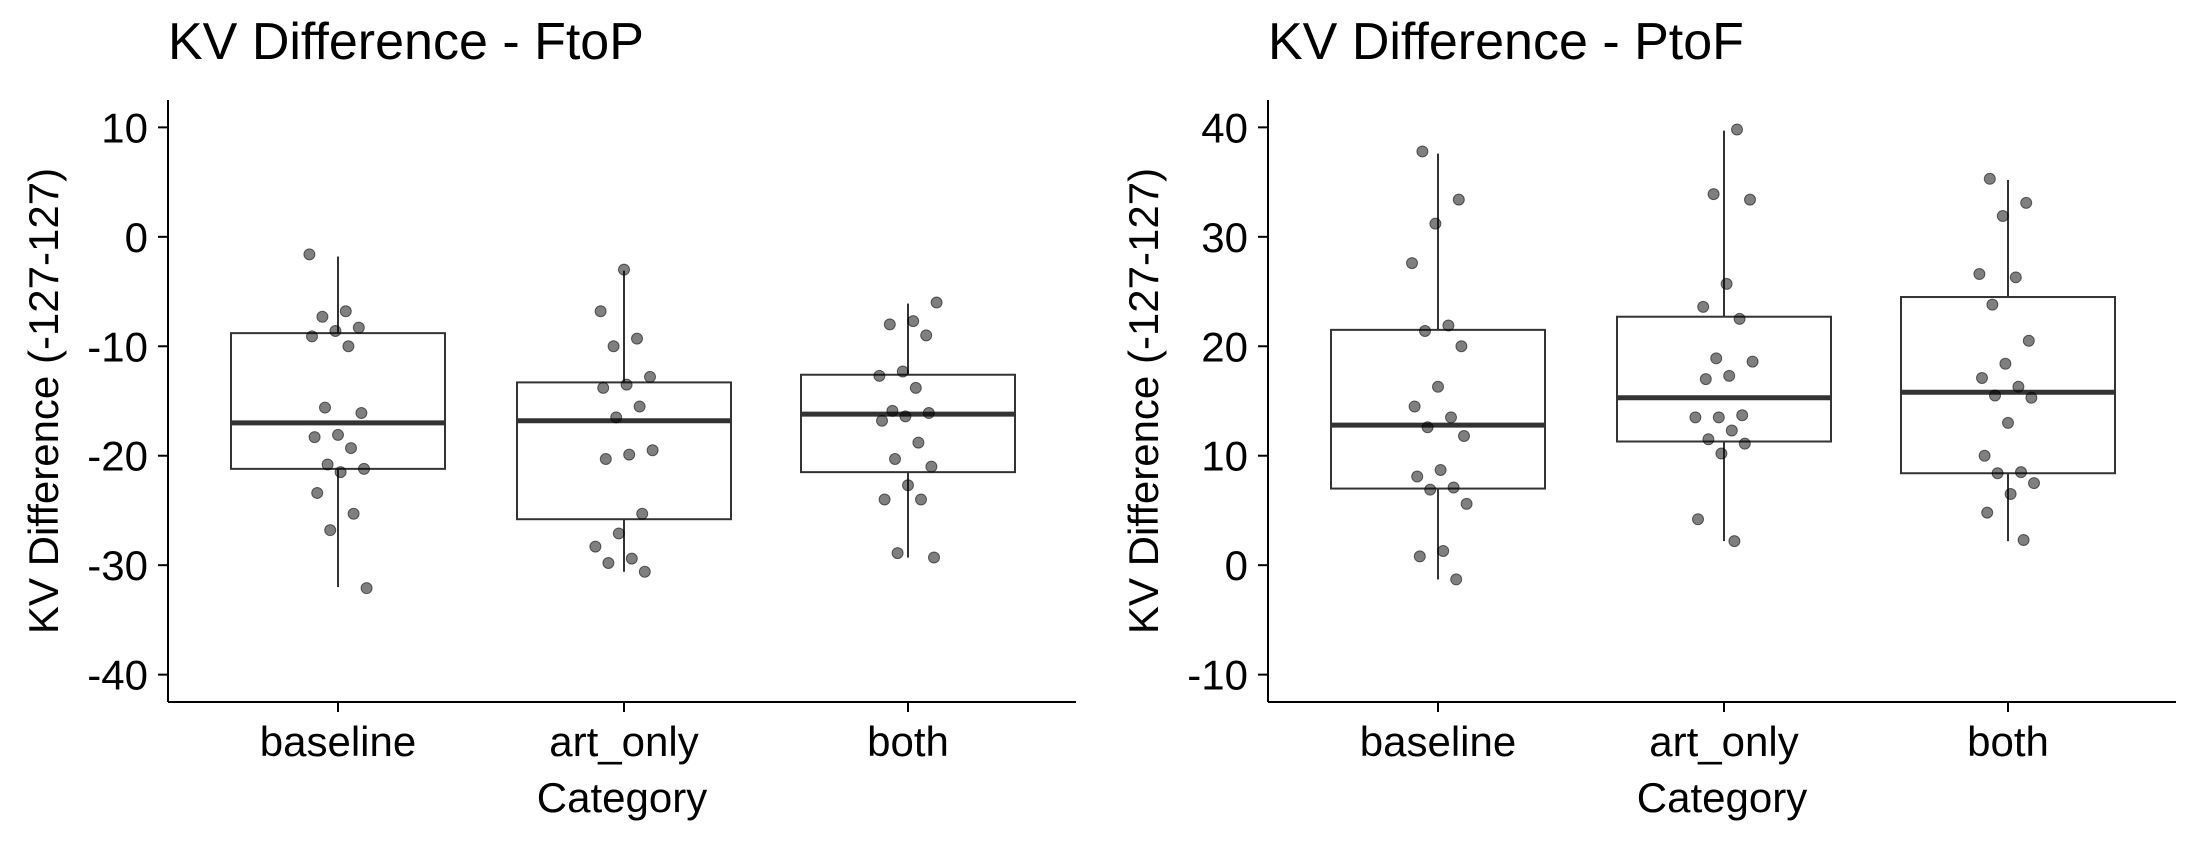 Image resolution: width=2200 pixels, height=846 pixels. I want to click on box-baseline, so click(1438, 366).